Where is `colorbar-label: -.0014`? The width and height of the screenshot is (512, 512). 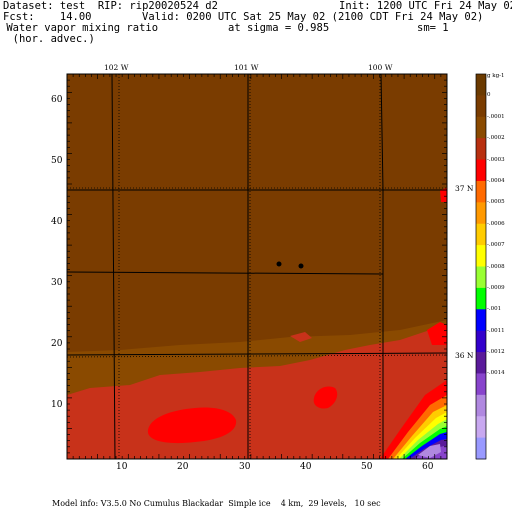 colorbar-label: -.0014 is located at coordinates (496, 373).